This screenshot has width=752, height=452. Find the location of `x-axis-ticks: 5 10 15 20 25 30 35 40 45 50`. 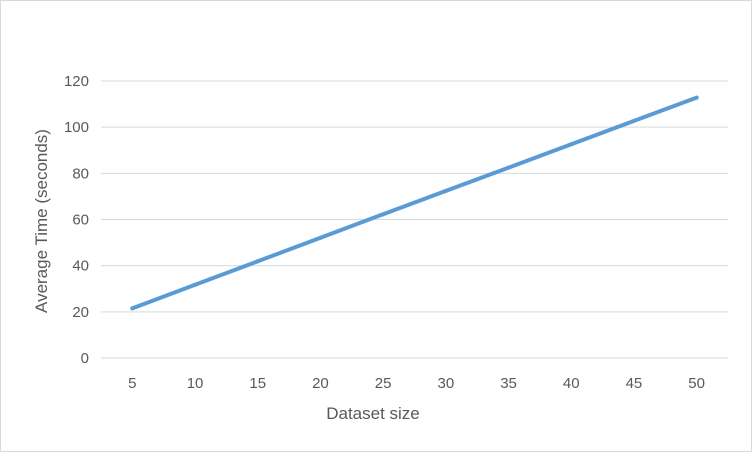

x-axis-ticks: 5 10 15 20 25 30 35 40 45 50 is located at coordinates (416, 383).